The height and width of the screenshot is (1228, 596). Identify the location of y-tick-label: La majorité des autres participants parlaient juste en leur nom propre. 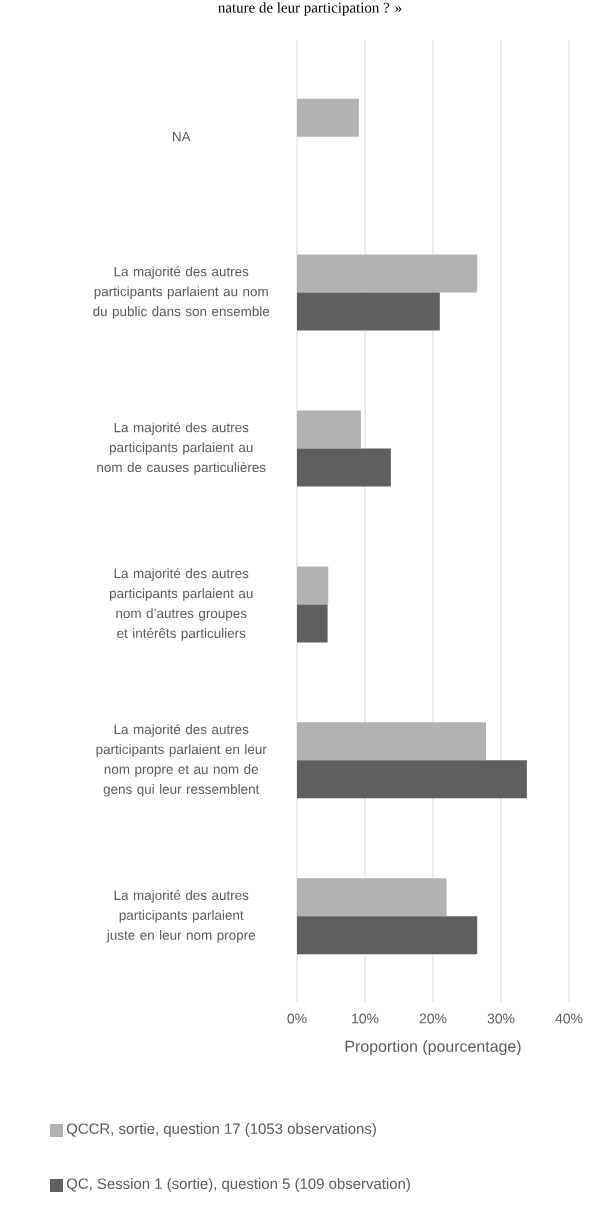
(180, 916).